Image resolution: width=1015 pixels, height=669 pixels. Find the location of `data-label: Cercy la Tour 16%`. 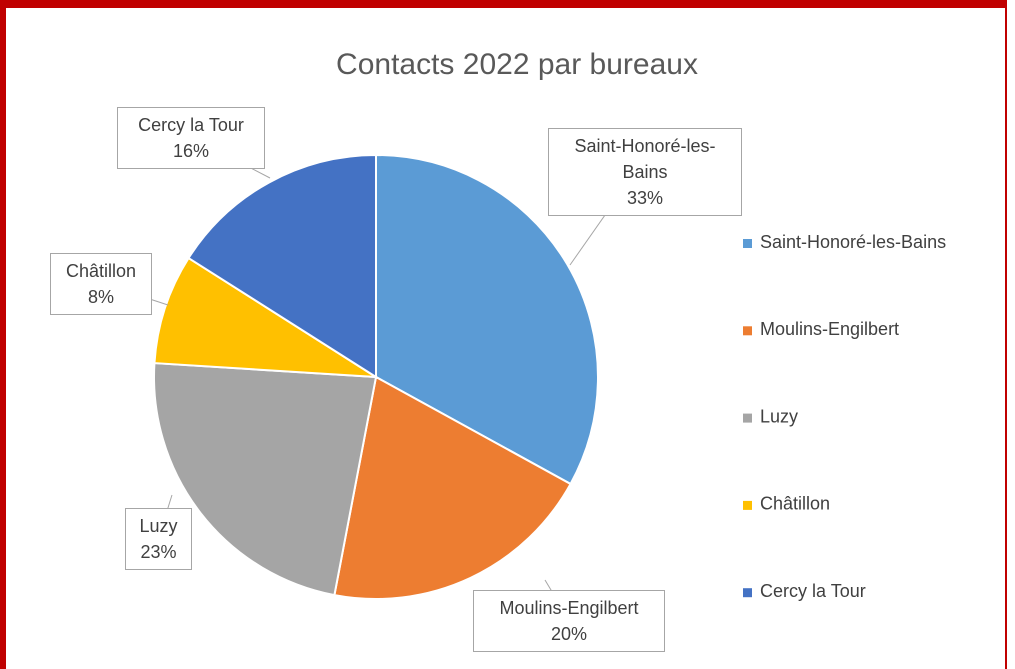

data-label: Cercy la Tour 16% is located at coordinates (191, 138).